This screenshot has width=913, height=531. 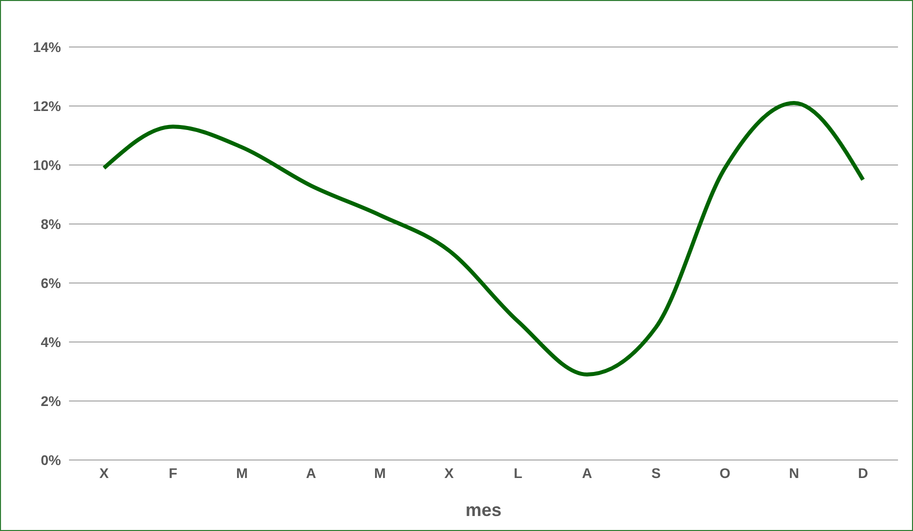 What do you see at coordinates (47, 164) in the screenshot?
I see `y-tick-label: 10%` at bounding box center [47, 164].